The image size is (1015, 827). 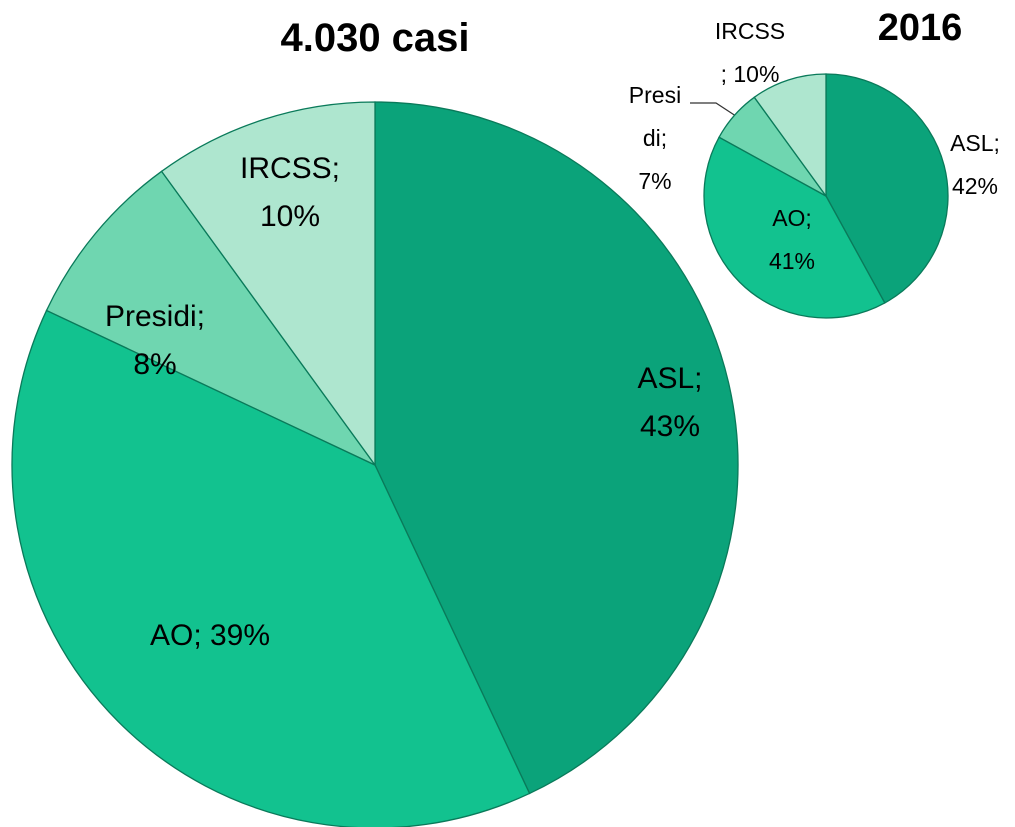 I want to click on chart-title: 4.030 casi, so click(x=374, y=38).